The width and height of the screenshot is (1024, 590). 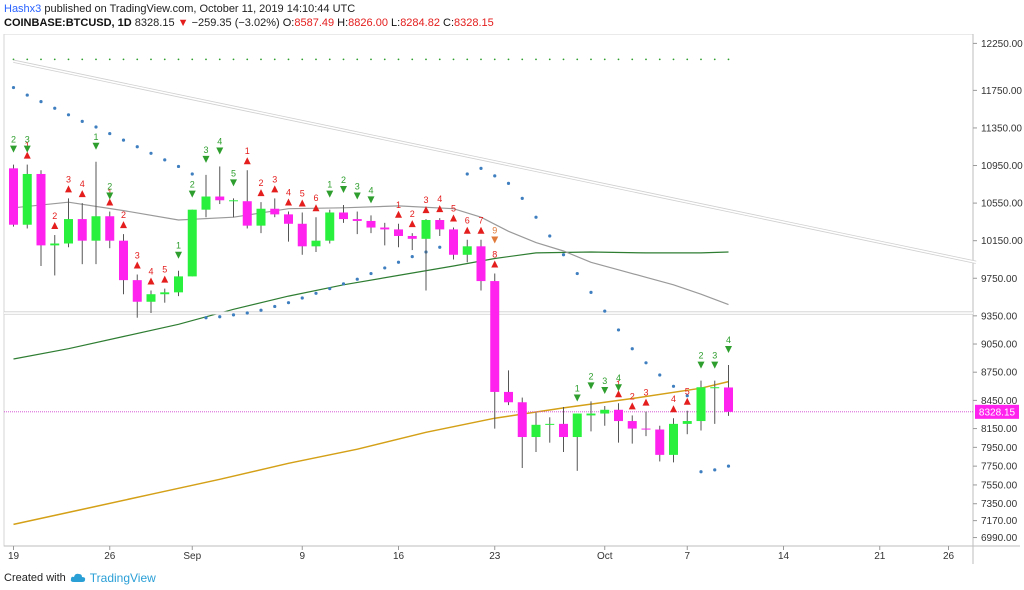 What do you see at coordinates (23, 9) in the screenshot?
I see `author-link: Hashx3` at bounding box center [23, 9].